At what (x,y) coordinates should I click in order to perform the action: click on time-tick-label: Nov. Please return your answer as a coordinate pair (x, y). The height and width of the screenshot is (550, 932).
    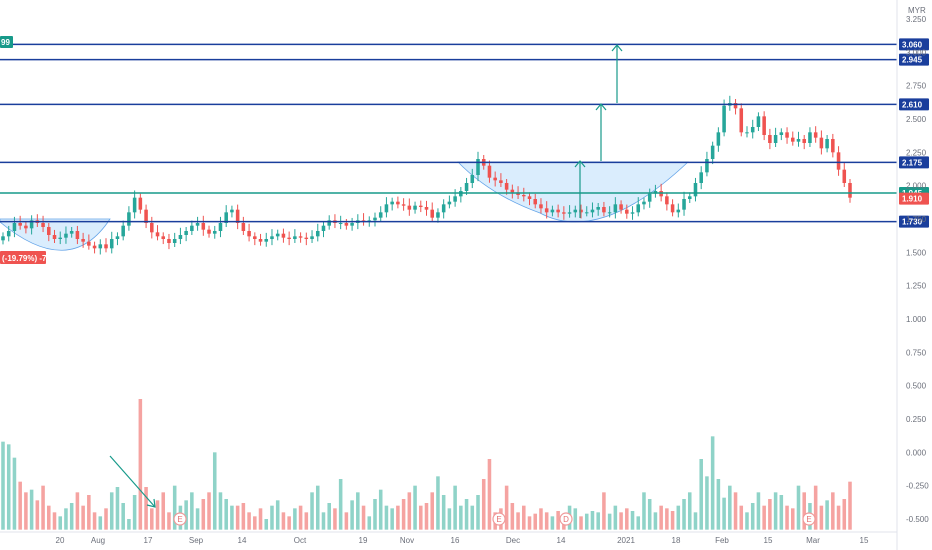
    Looking at the image, I should click on (407, 540).